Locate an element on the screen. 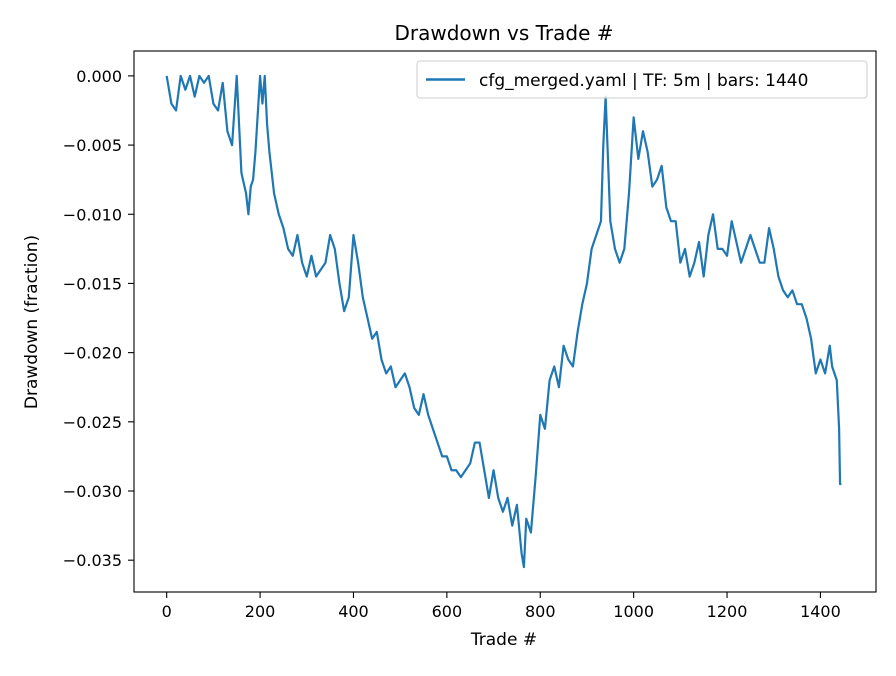 The height and width of the screenshot is (676, 896). x-axis-label: Trade # is located at coordinates (503, 640).